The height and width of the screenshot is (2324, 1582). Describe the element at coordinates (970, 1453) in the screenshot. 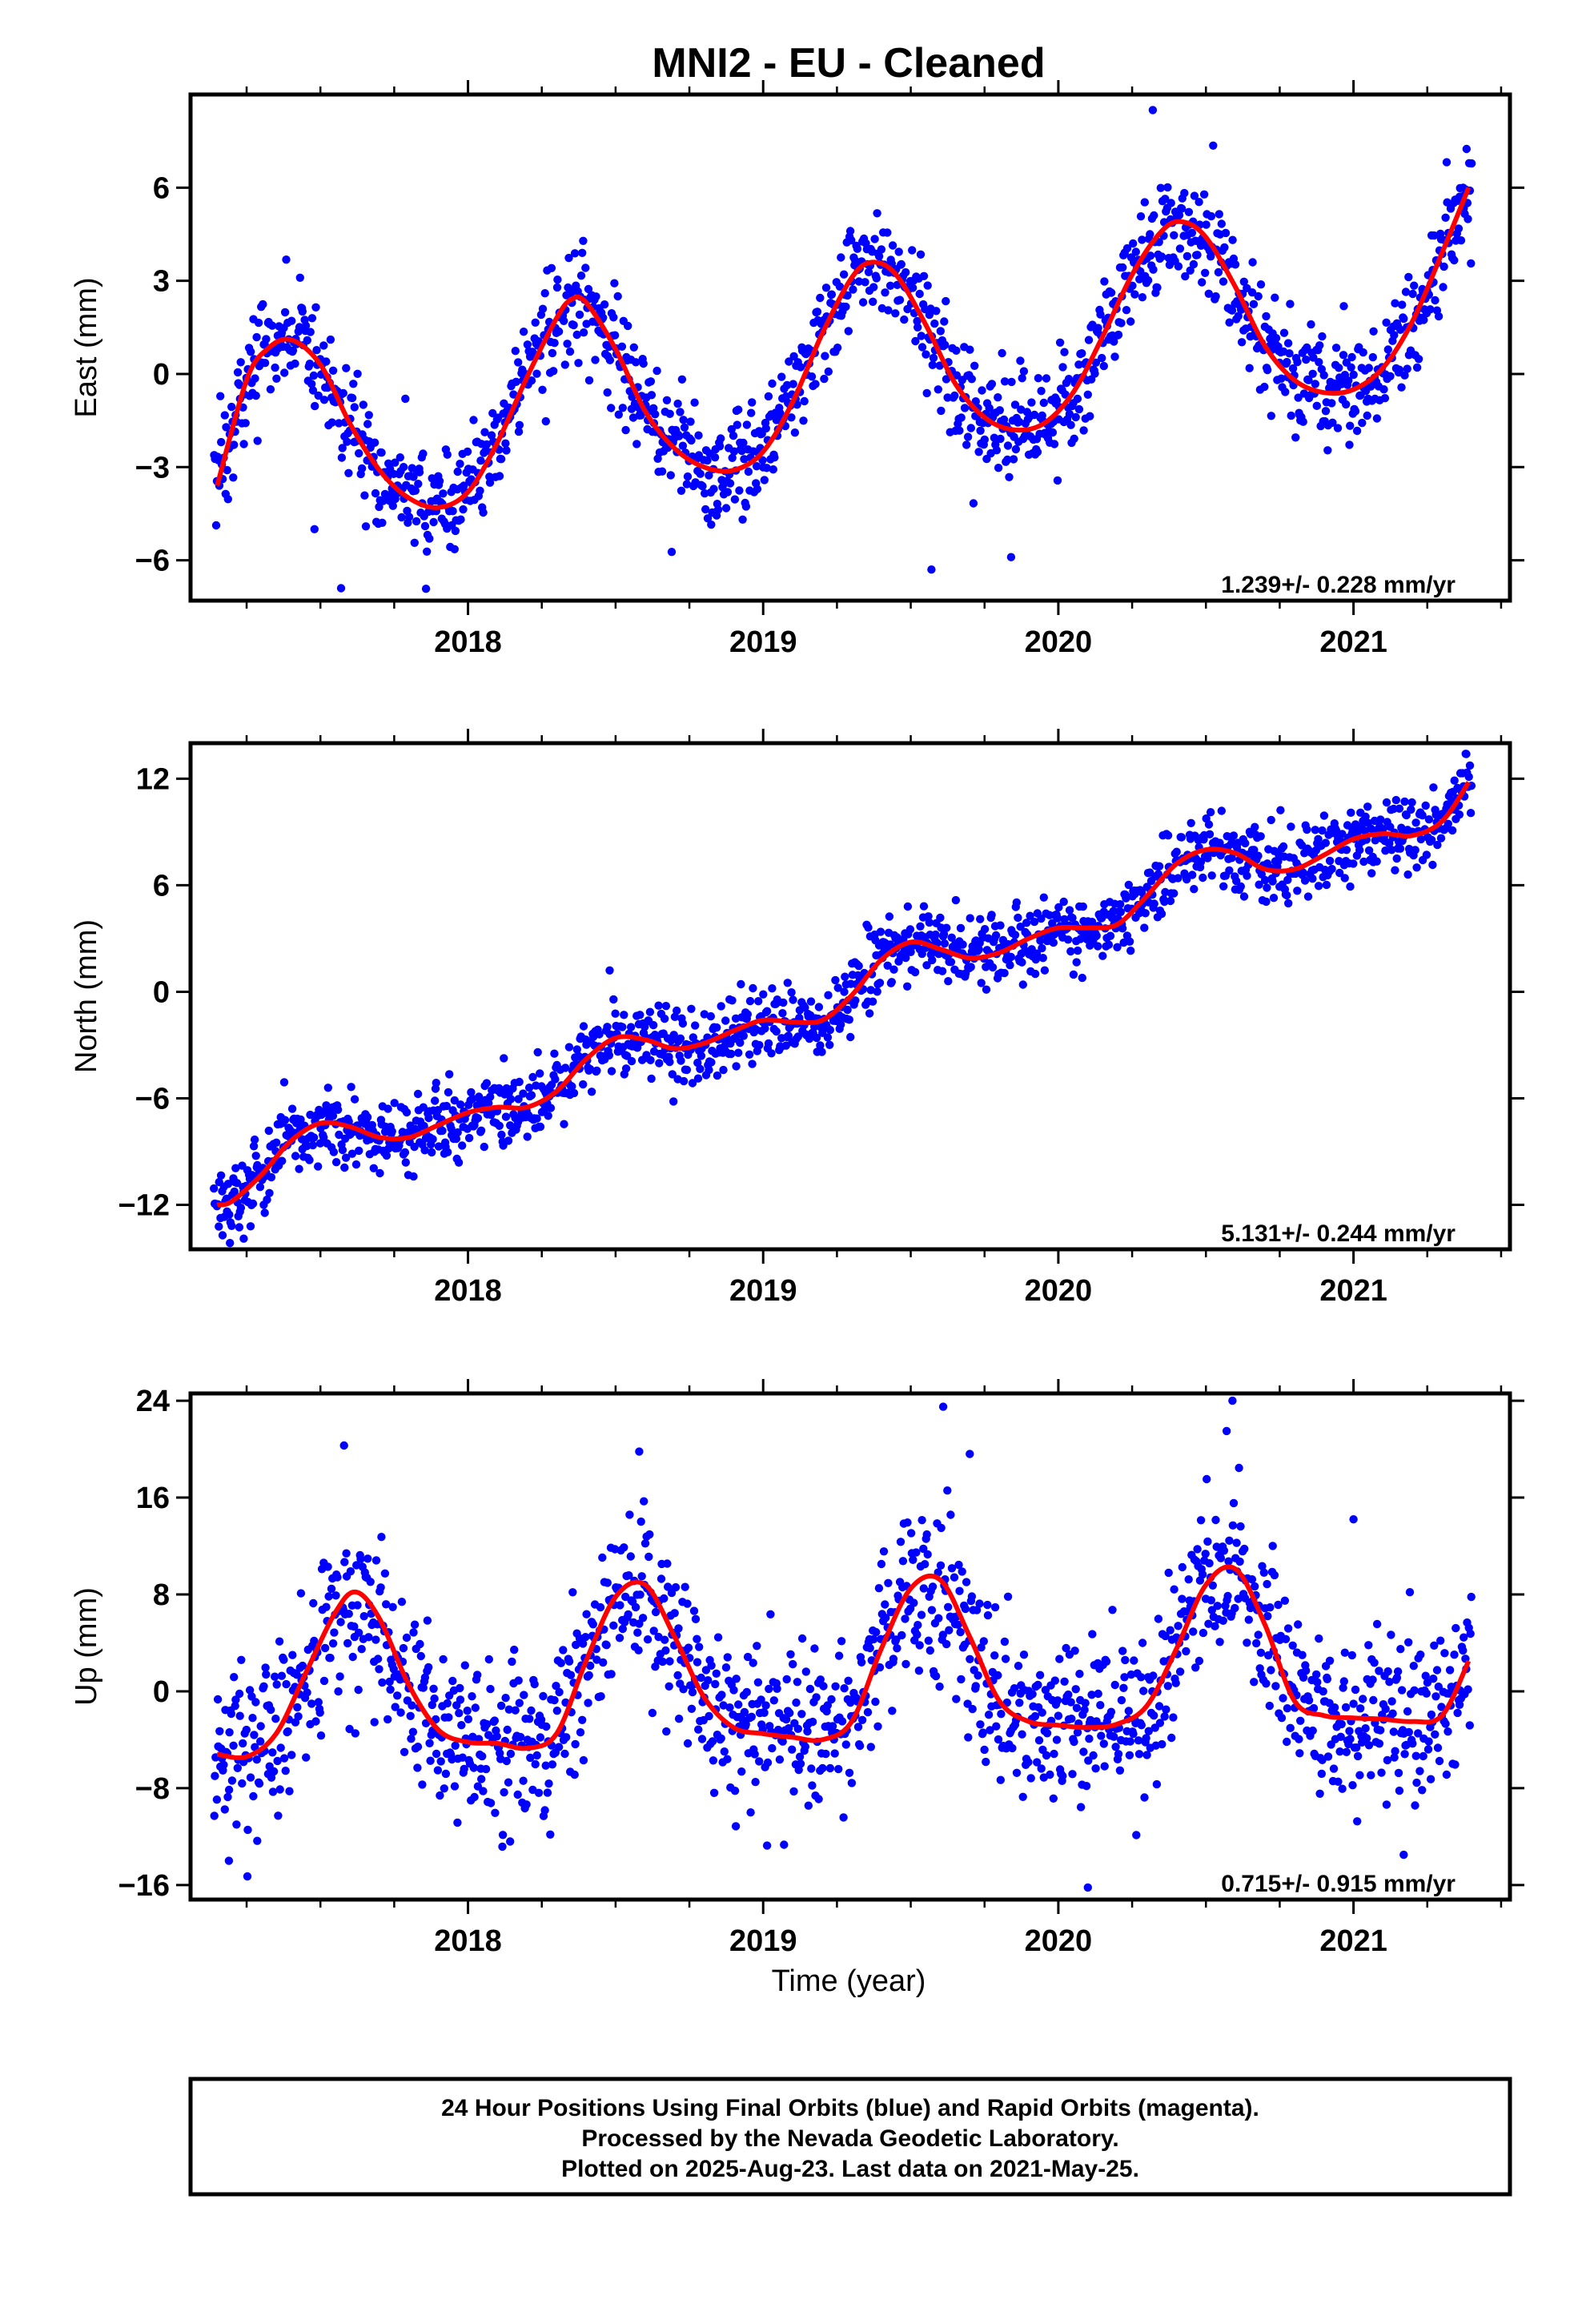

I see `up-outlier-point` at that location.